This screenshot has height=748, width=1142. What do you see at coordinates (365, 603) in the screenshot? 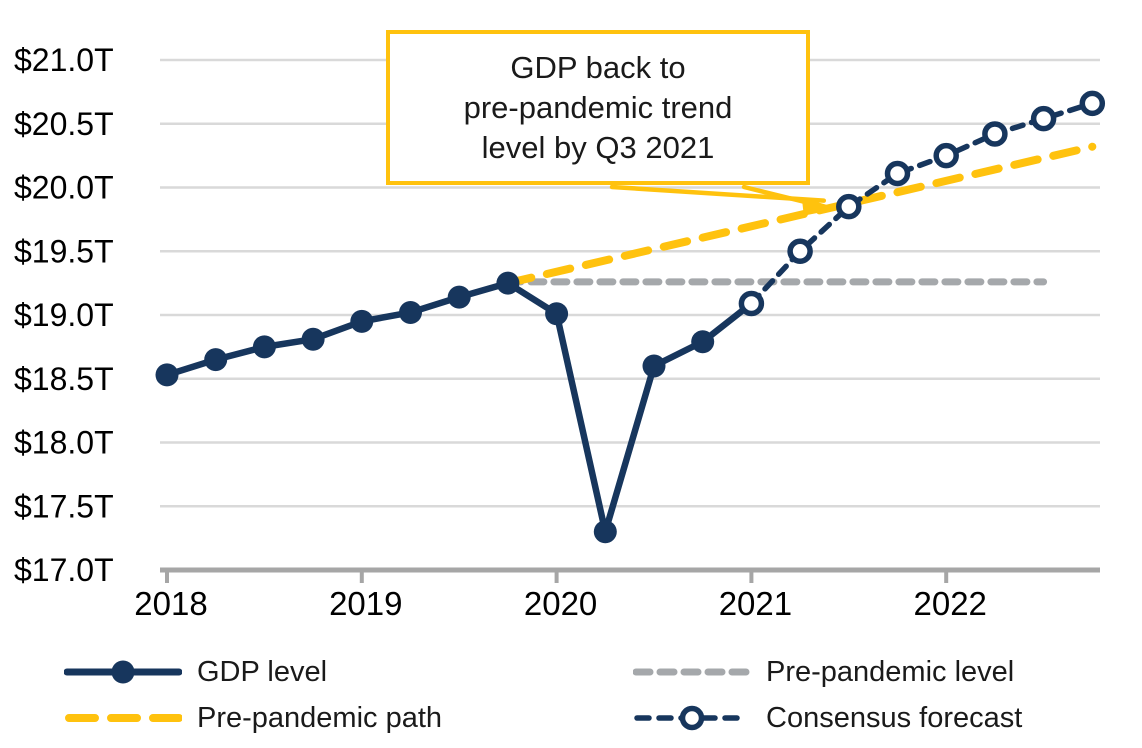
I see `x-tick-label: 2019` at bounding box center [365, 603].